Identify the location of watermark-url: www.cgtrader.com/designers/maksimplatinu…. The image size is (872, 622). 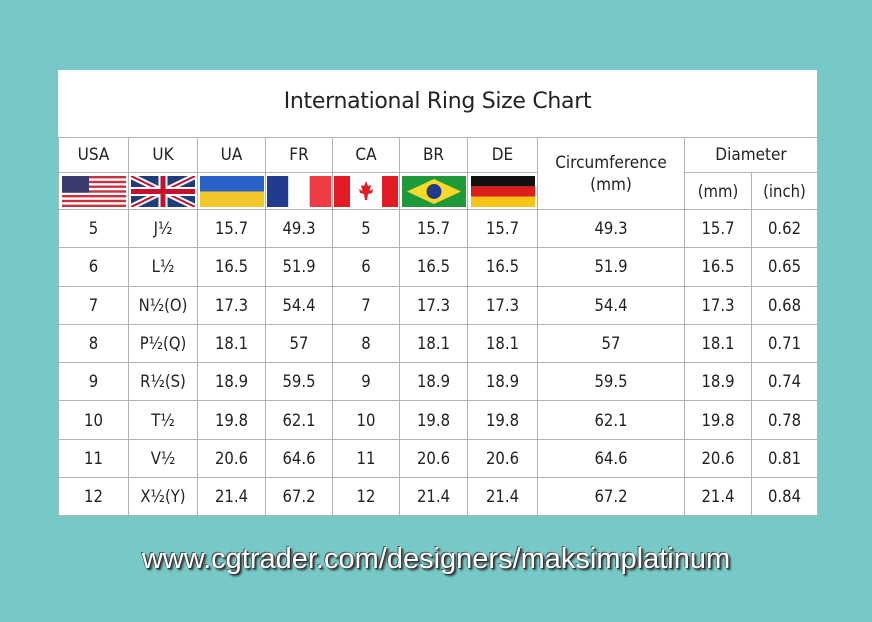
(436, 559).